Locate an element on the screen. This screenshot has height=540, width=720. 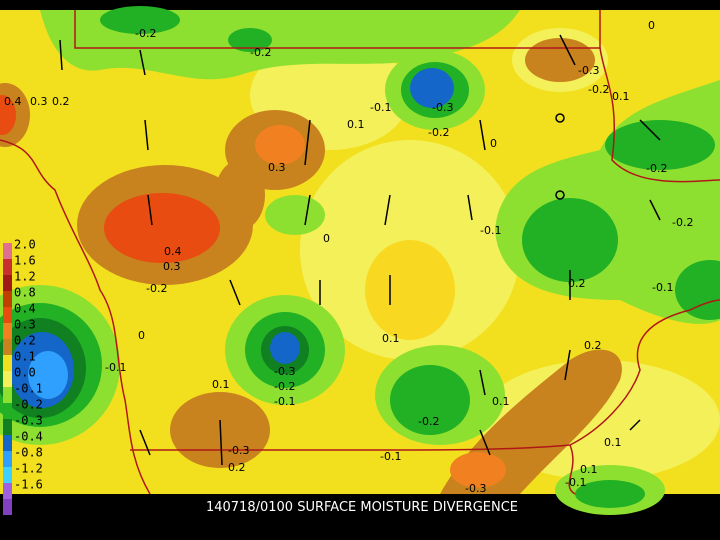
legend-label: 0.2 is located at coordinates (25, 341).